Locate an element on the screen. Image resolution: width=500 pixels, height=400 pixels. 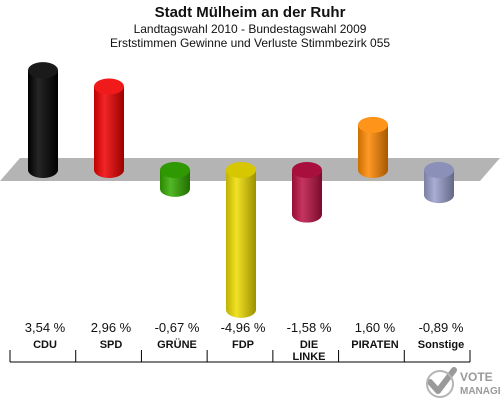
category-label: PIRATEN is located at coordinates (375, 345).